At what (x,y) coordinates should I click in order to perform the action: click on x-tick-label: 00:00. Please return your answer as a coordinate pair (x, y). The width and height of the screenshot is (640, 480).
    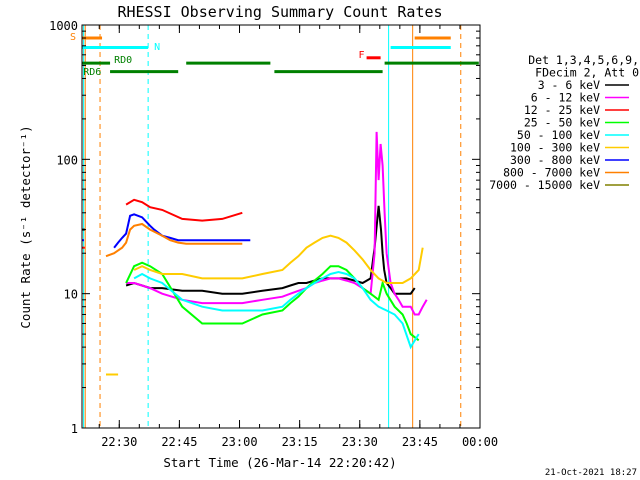
    Looking at the image, I should click on (480, 442).